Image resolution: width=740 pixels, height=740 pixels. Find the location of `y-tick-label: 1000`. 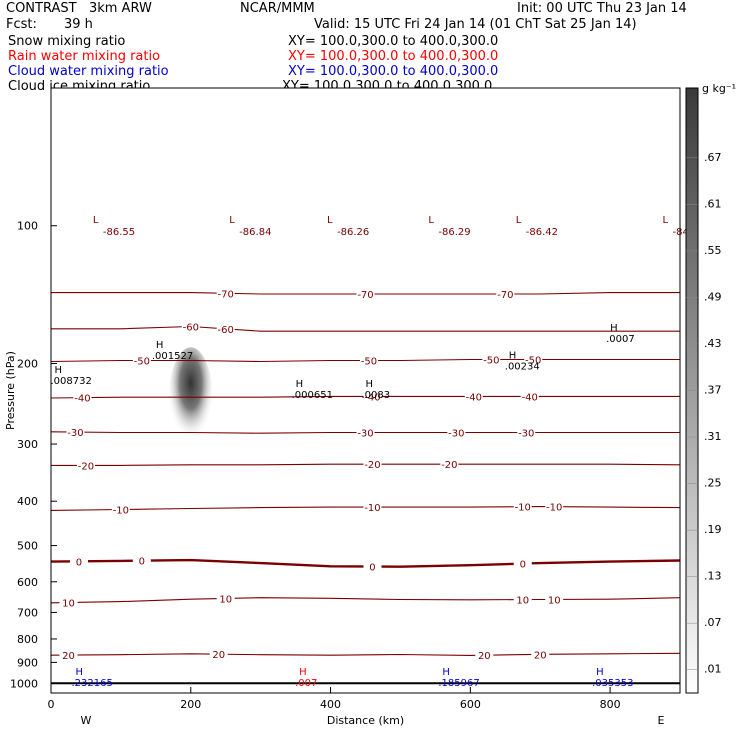

y-tick-label: 1000 is located at coordinates (24, 683).